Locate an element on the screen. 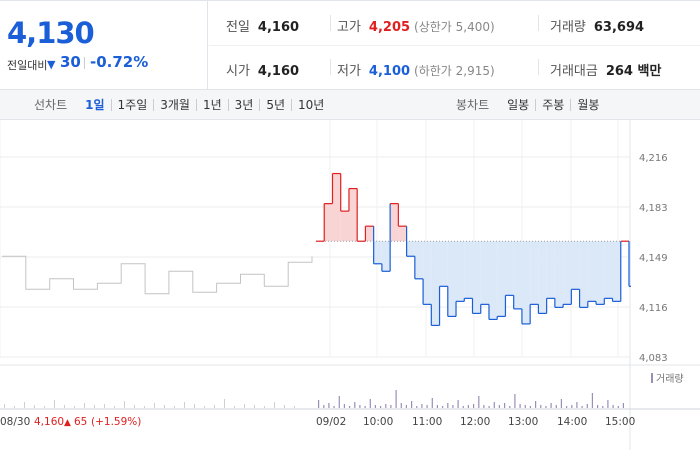  x-tick-label: 14:00 is located at coordinates (572, 422).